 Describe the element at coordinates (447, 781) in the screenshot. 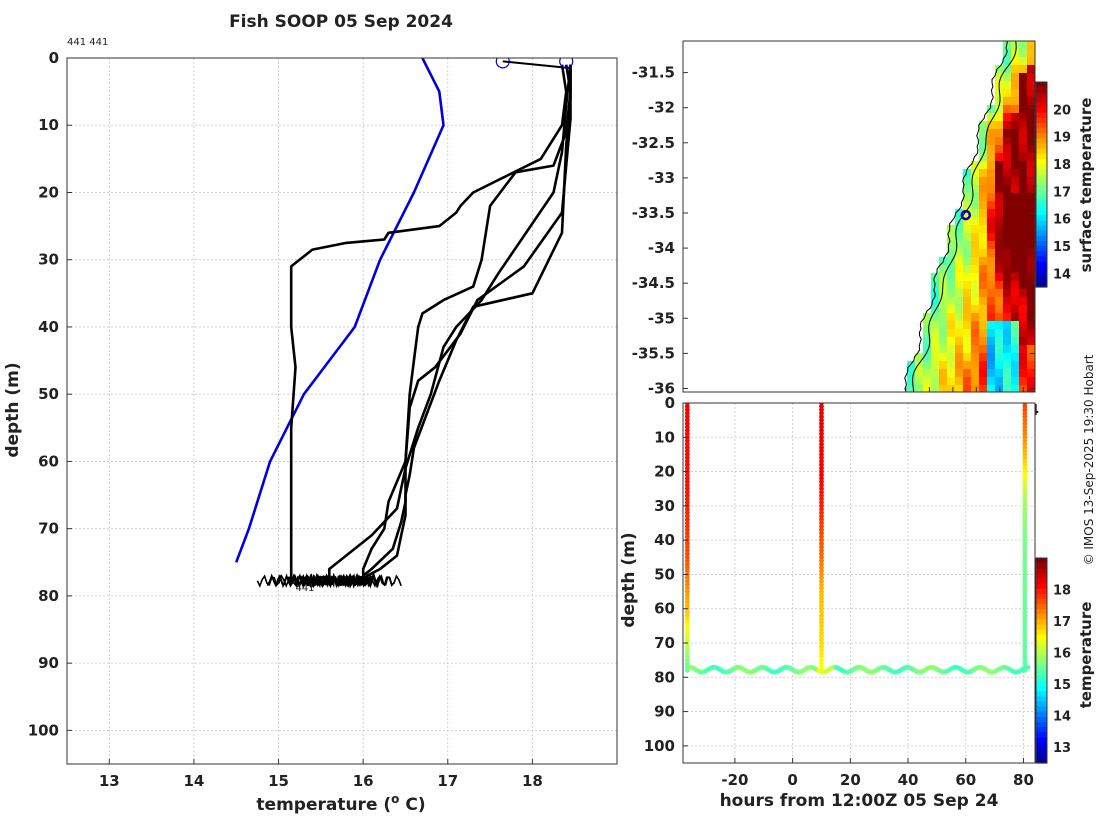

I see `xtick-label: 17` at that location.